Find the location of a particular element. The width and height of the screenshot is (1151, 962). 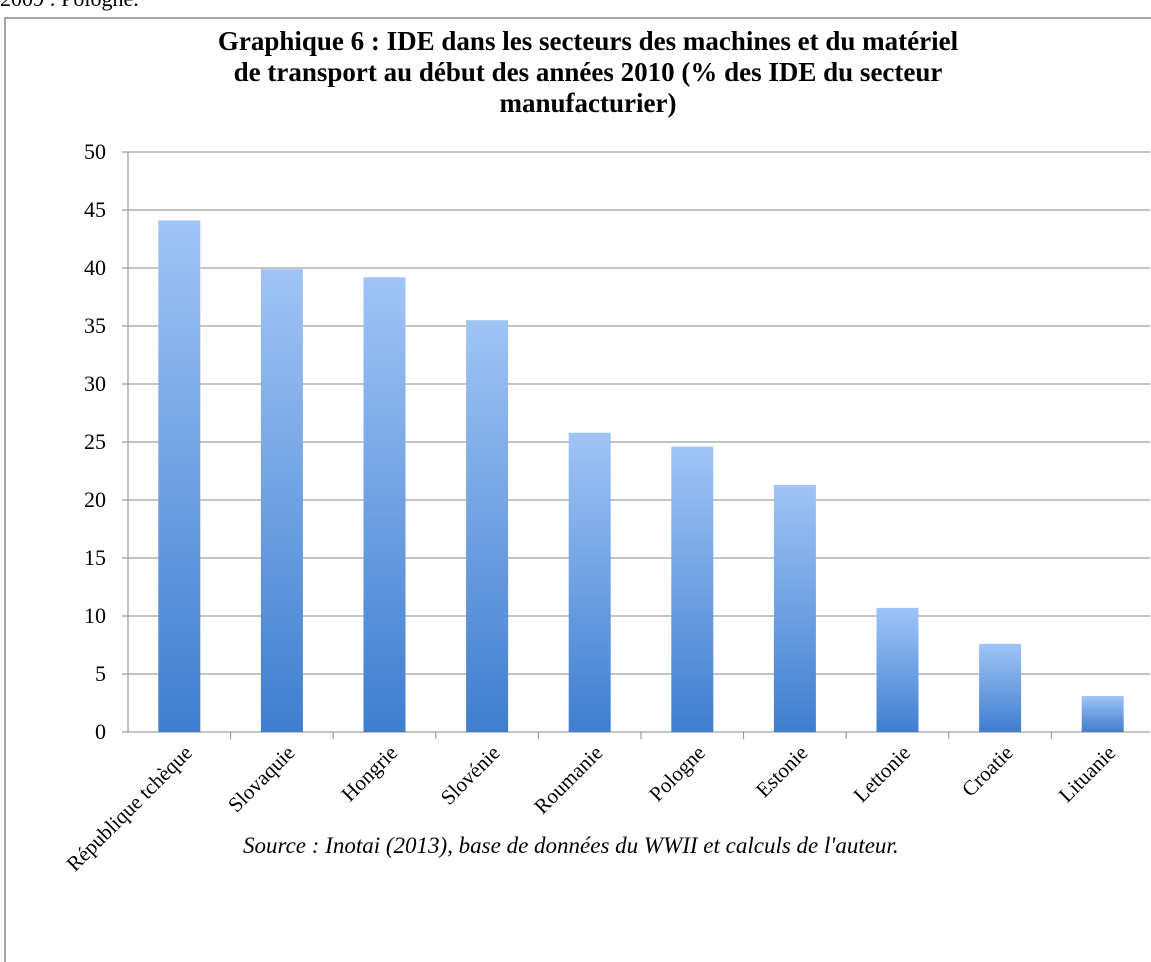

y-tick-label: 0 is located at coordinates (100, 731).